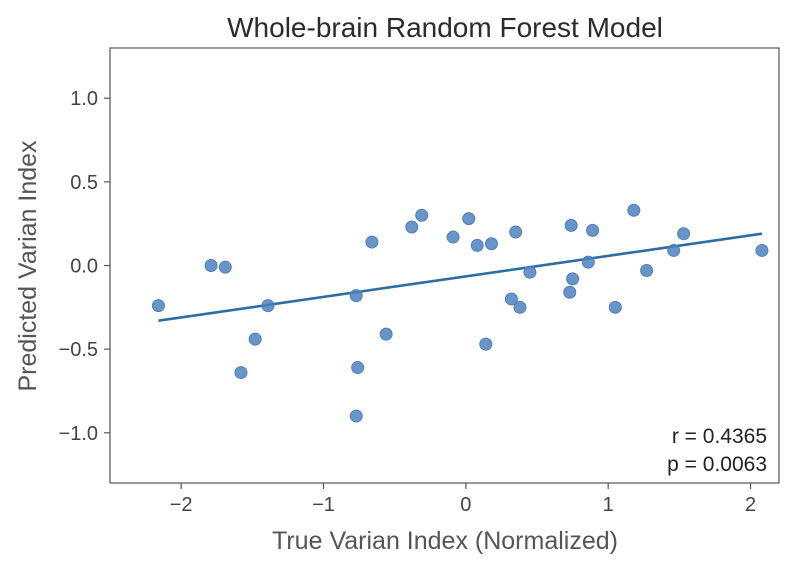 Image resolution: width=793 pixels, height=568 pixels. What do you see at coordinates (608, 505) in the screenshot?
I see `x-tick-label: 1` at bounding box center [608, 505].